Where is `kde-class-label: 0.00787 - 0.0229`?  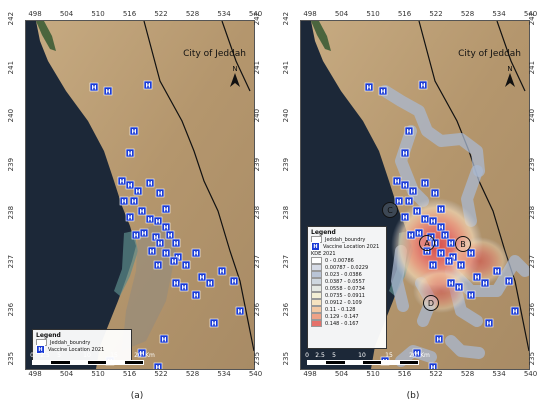
kde-class-label: 0.00787 - 0.0229 is located at coordinates (347, 267).